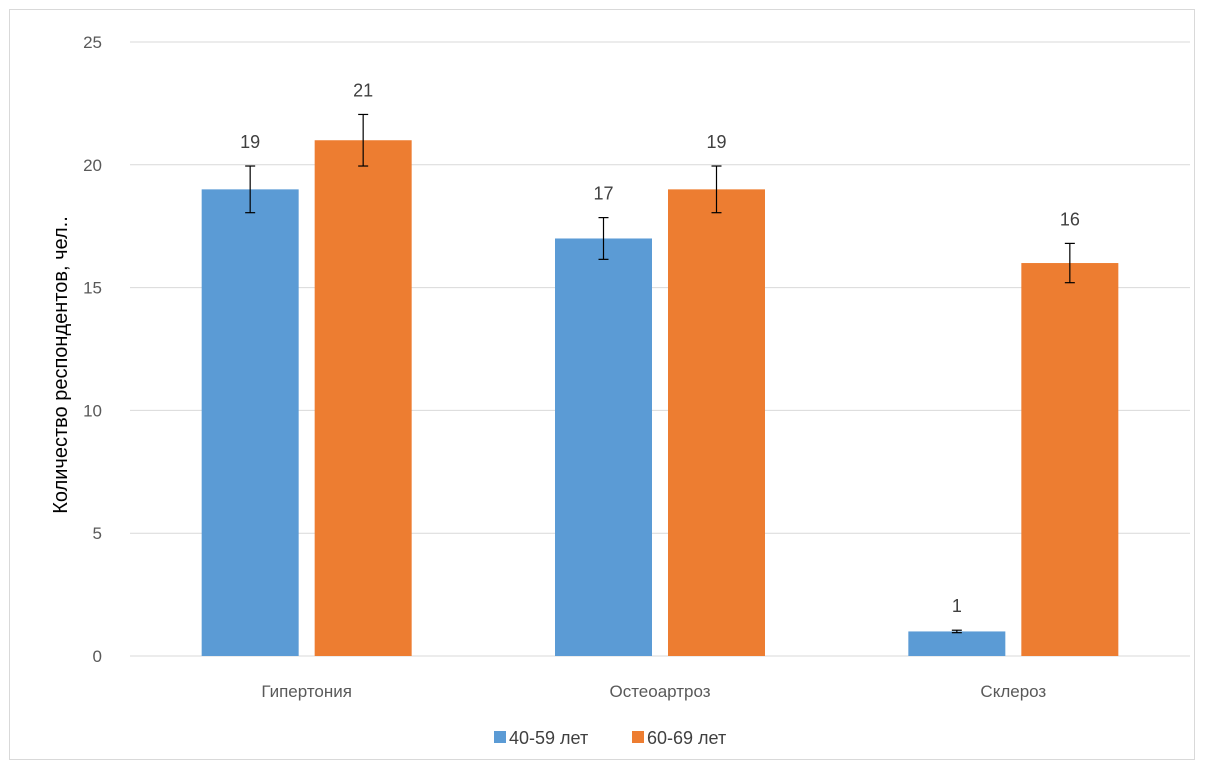  Describe the element at coordinates (363, 90) in the screenshot. I see `data-label: 21` at that location.